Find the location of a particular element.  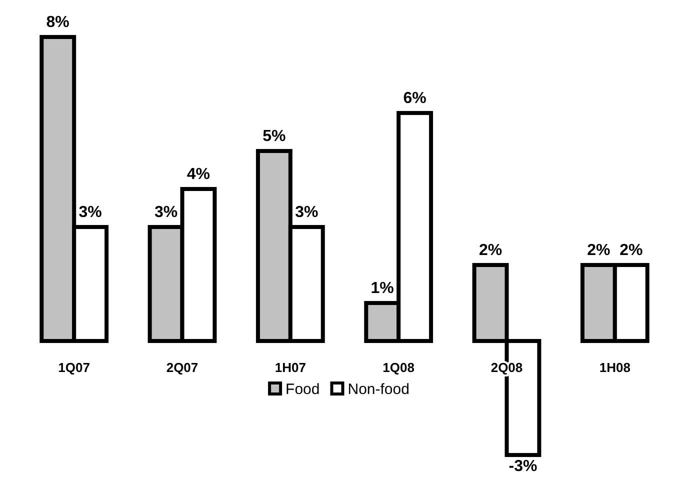

data-label: 4% is located at coordinates (198, 174).